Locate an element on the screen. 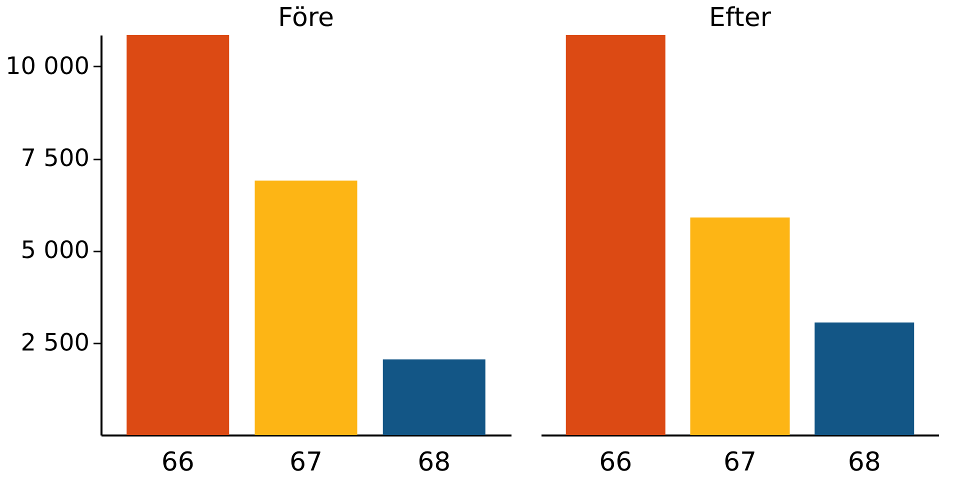  y-tick-label: 7 500 is located at coordinates (55, 158).